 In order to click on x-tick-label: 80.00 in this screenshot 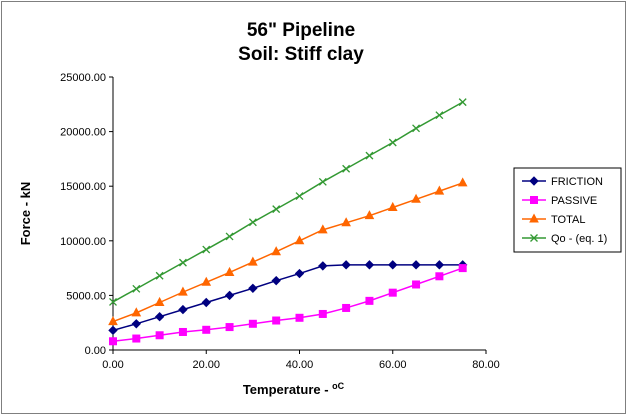, I will do `click(486, 365)`.